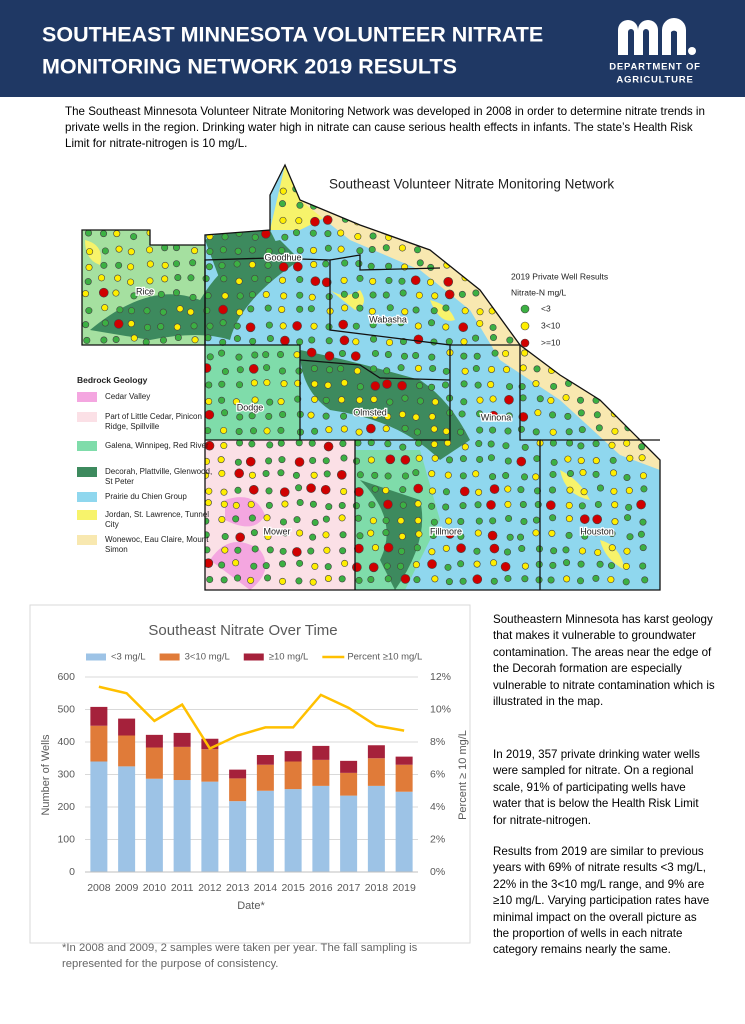  Describe the element at coordinates (250, 407) in the screenshot. I see `county-label: Dodge` at that location.